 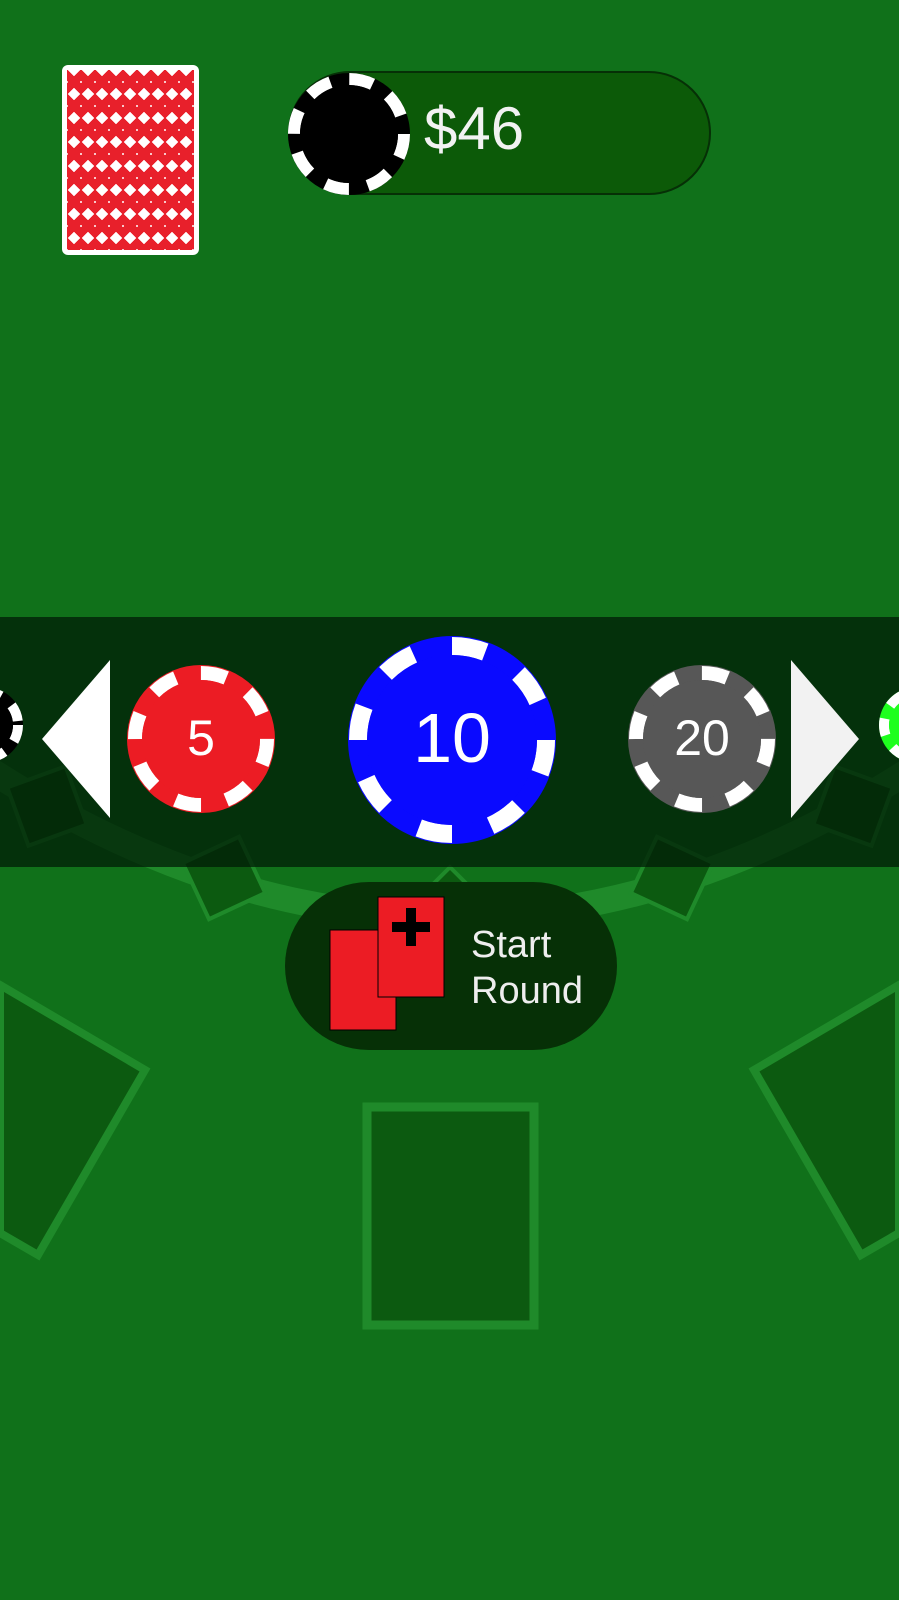 What do you see at coordinates (527, 968) in the screenshot?
I see `start-round-label: Start Round` at bounding box center [527, 968].